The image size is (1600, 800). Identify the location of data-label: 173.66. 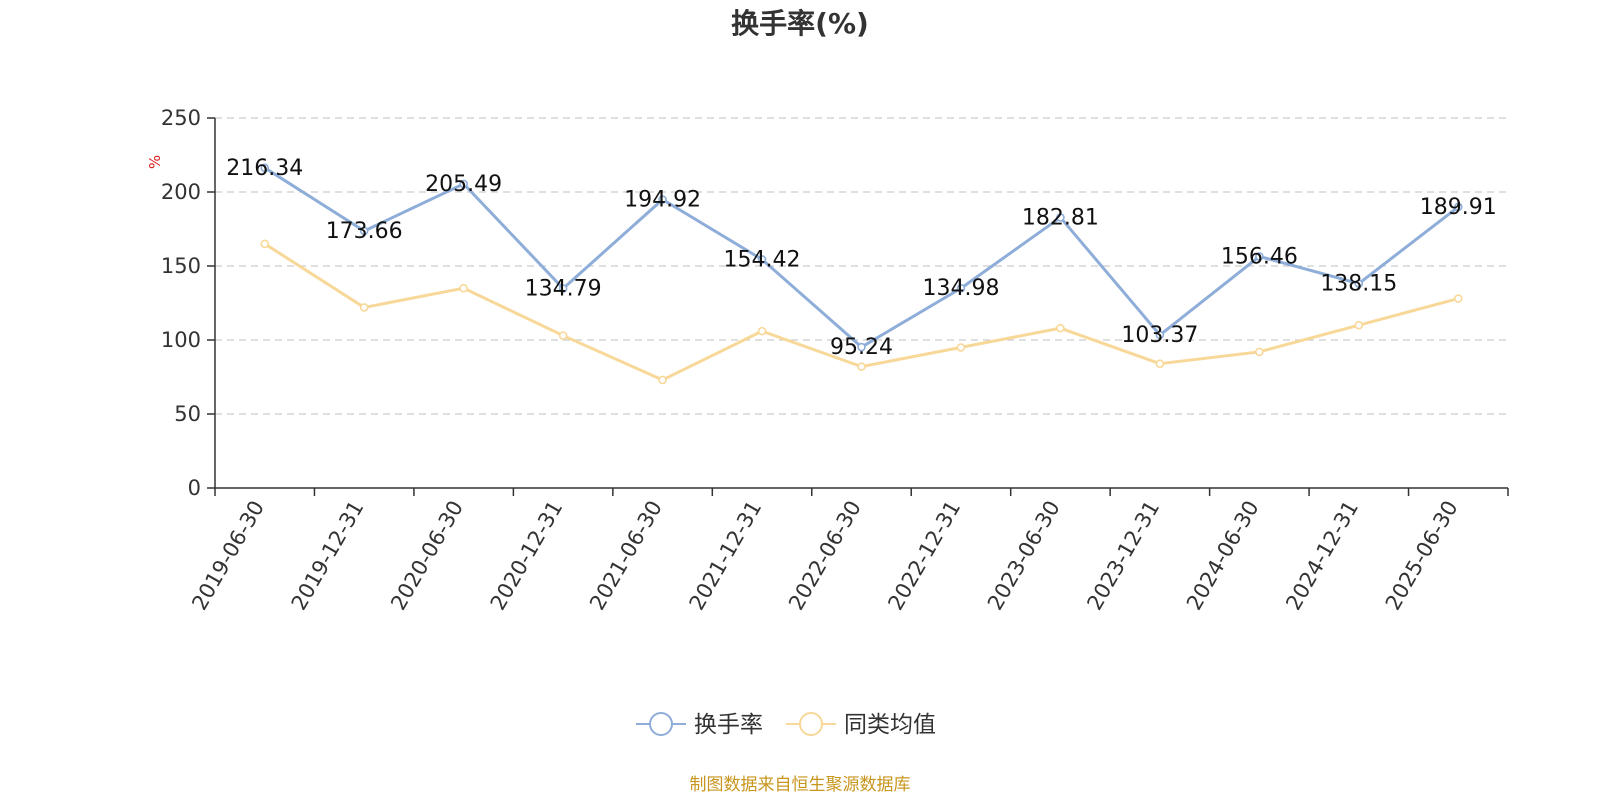
(364, 231).